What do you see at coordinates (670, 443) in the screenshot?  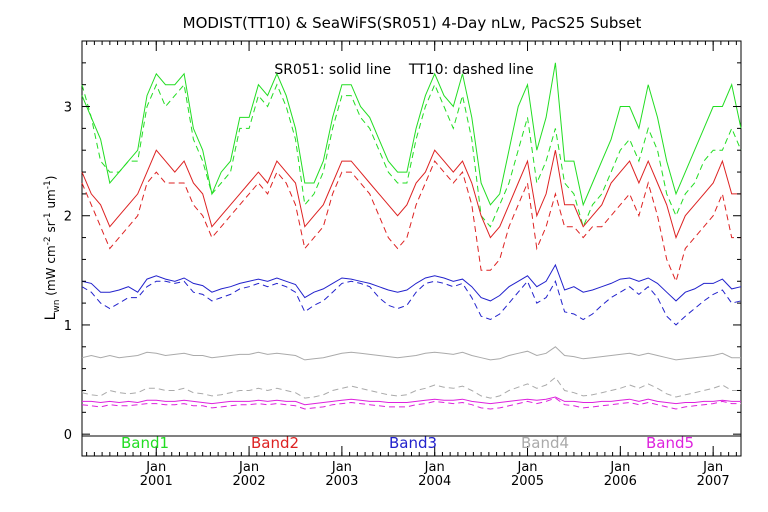 I see `legend-band5: Band5` at bounding box center [670, 443].